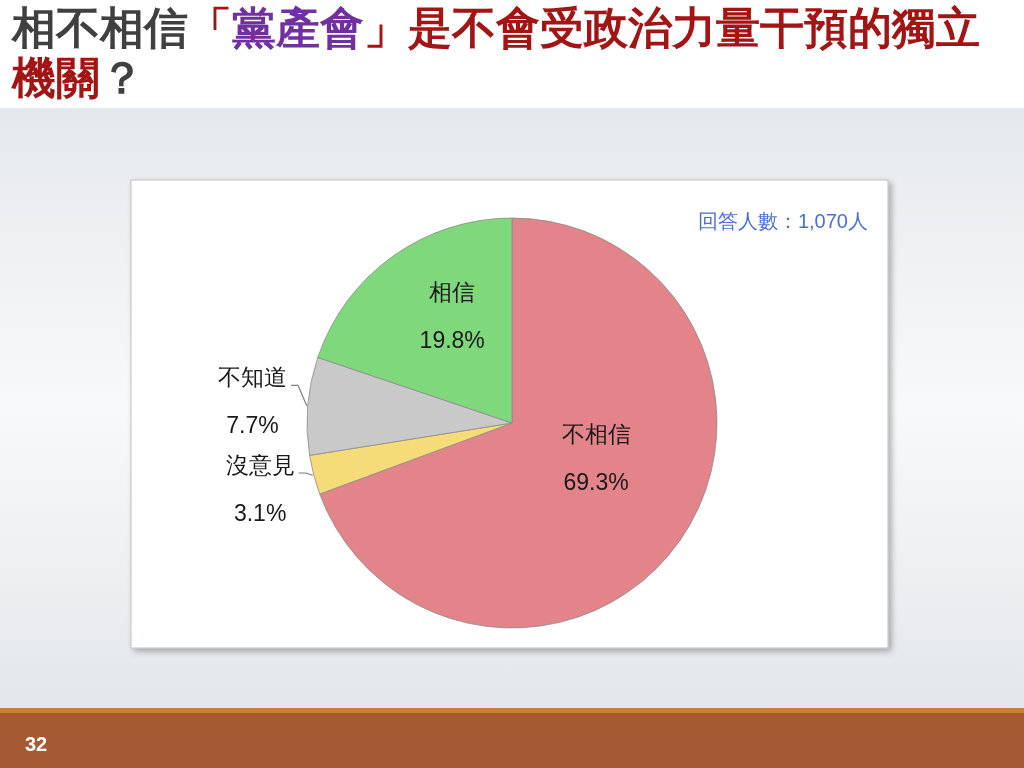  I want to click on data-label: 不知道, so click(253, 377).